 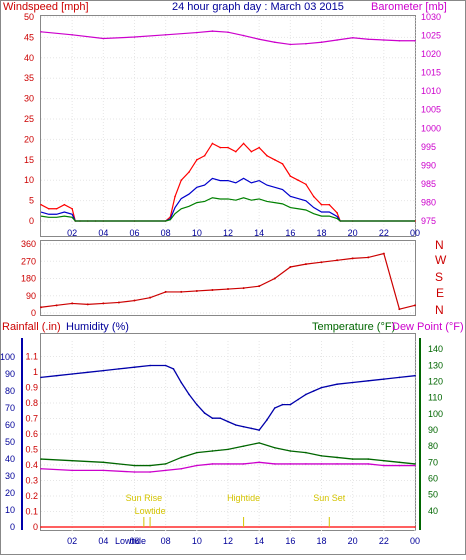 I want to click on event-label: Lowtide, so click(x=150, y=511).